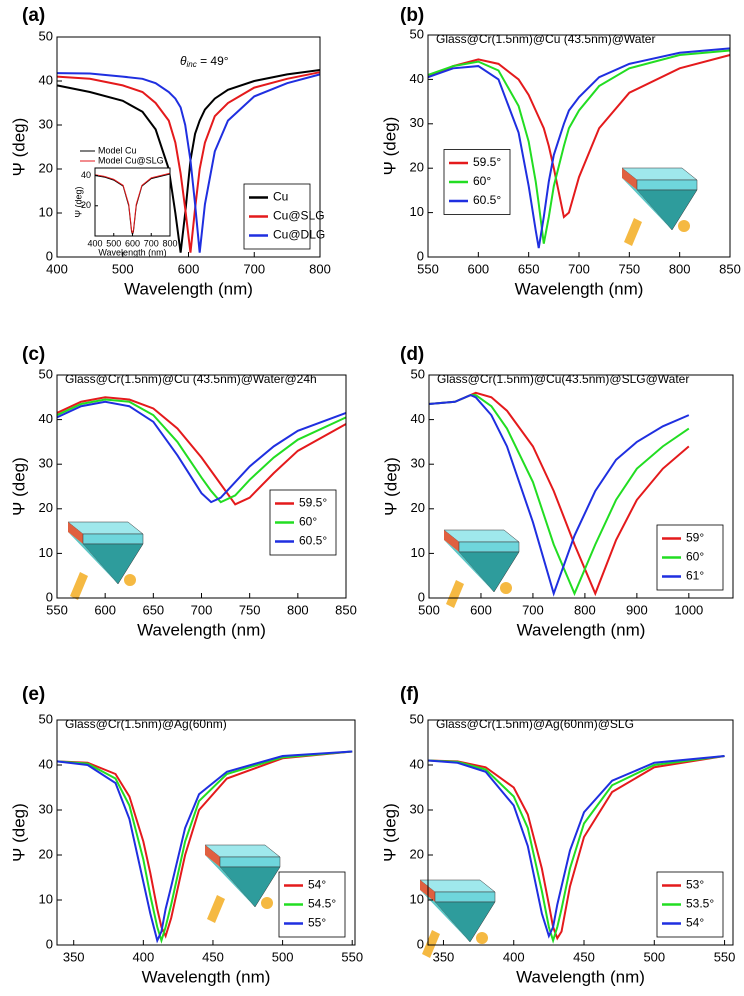 The height and width of the screenshot is (996, 744). I want to click on plot-frame, so click(581, 486).